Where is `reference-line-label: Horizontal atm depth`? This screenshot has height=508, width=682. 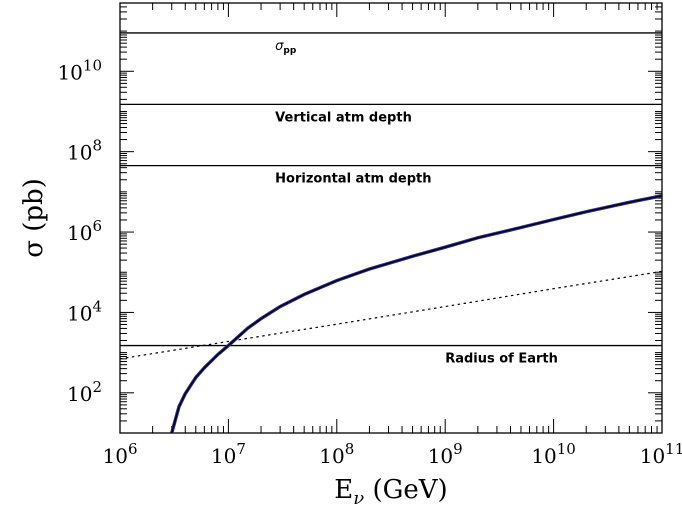
reference-line-label: Horizontal atm depth is located at coordinates (353, 179).